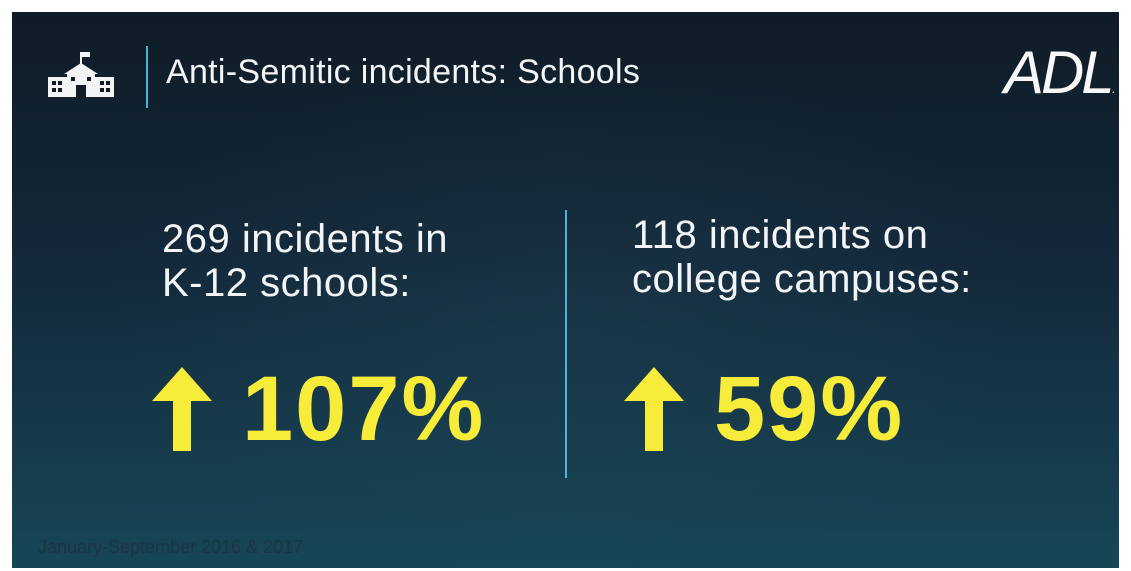 Image resolution: width=1131 pixels, height=571 pixels. What do you see at coordinates (566, 344) in the screenshot?
I see `column-divider` at bounding box center [566, 344].